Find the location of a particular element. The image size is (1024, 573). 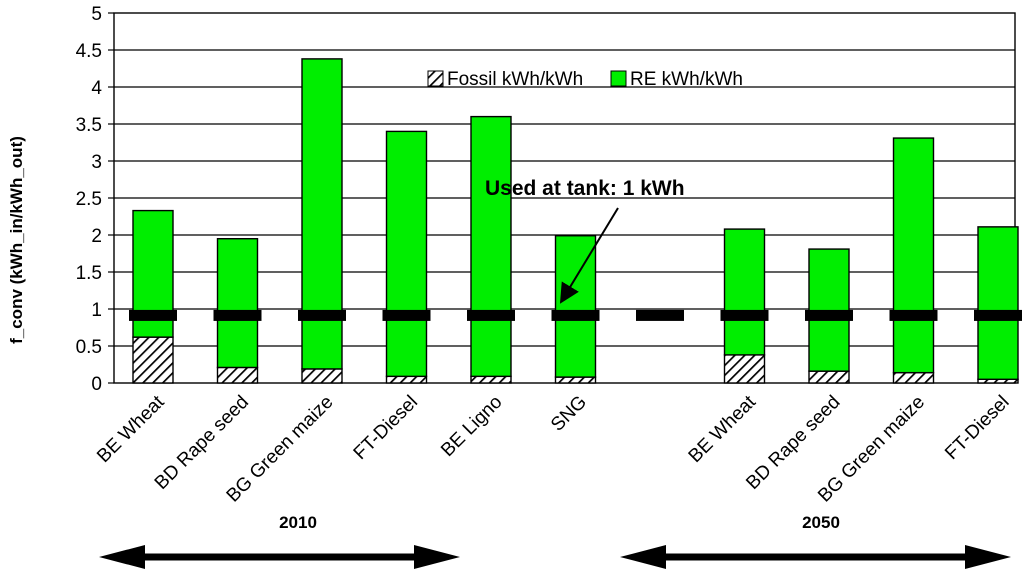

y-tick-label: 2 is located at coordinates (96, 236).